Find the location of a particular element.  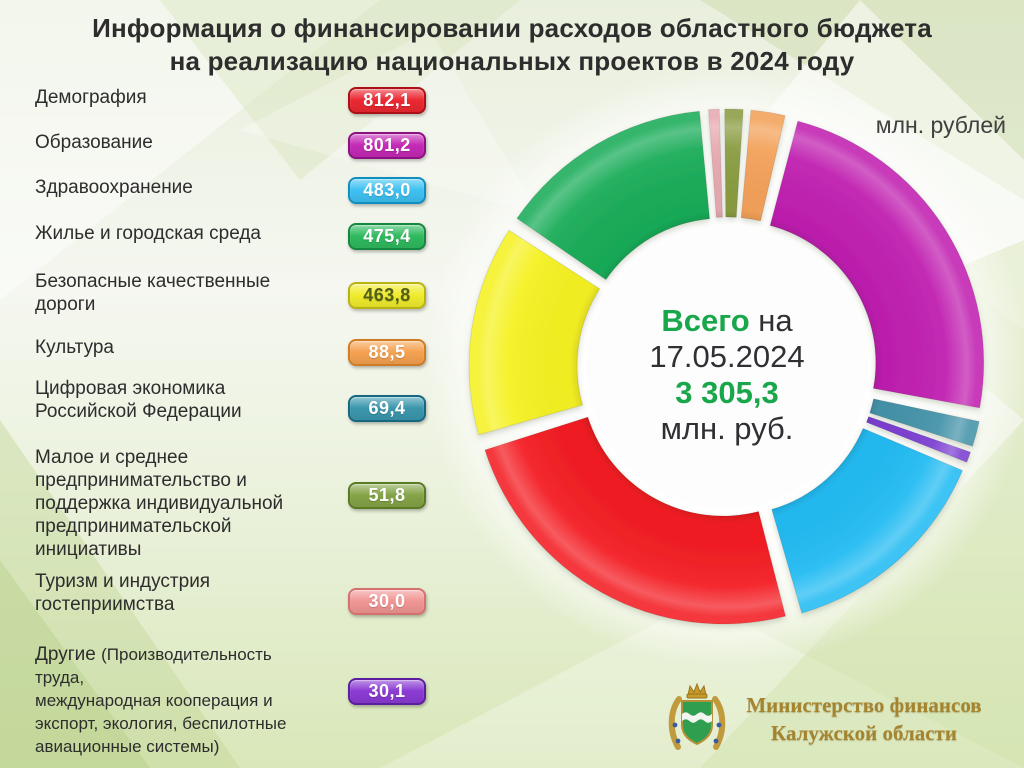

wreath is located at coordinates (697, 723).